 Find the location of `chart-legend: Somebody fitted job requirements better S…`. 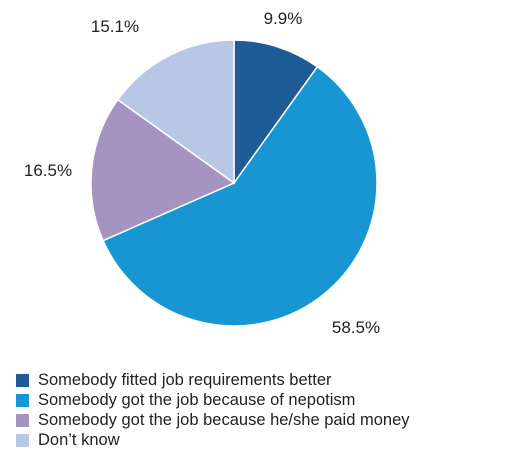

chart-legend: Somebody fitted job requirements better S… is located at coordinates (213, 410).